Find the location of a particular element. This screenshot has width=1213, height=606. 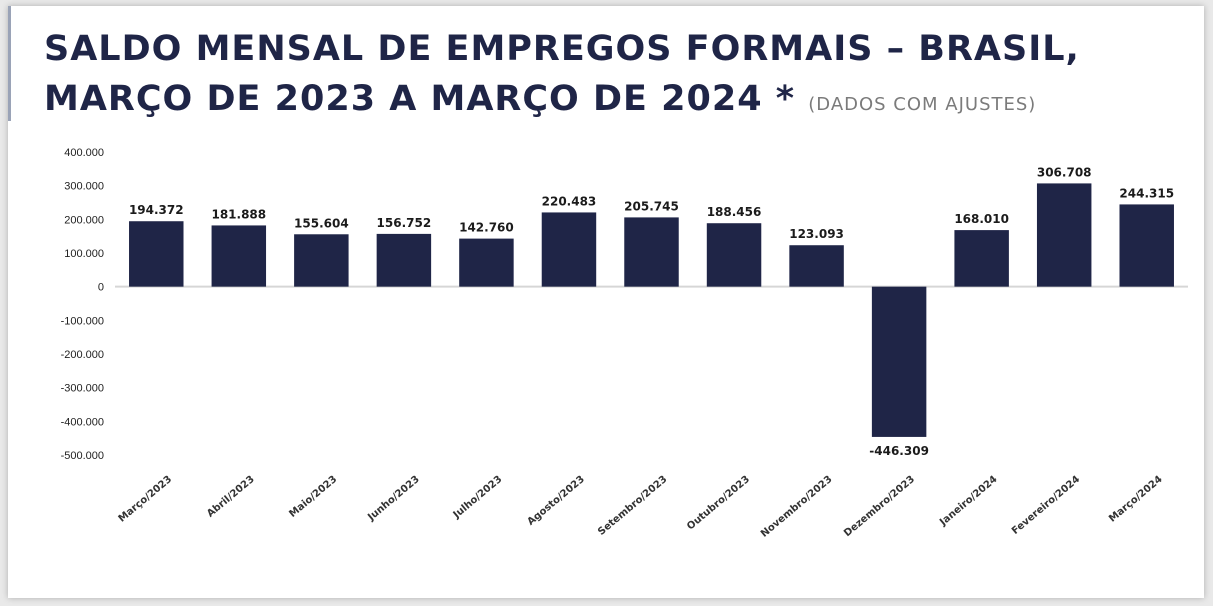

y-tick-label: 200.000 is located at coordinates (84, 220).